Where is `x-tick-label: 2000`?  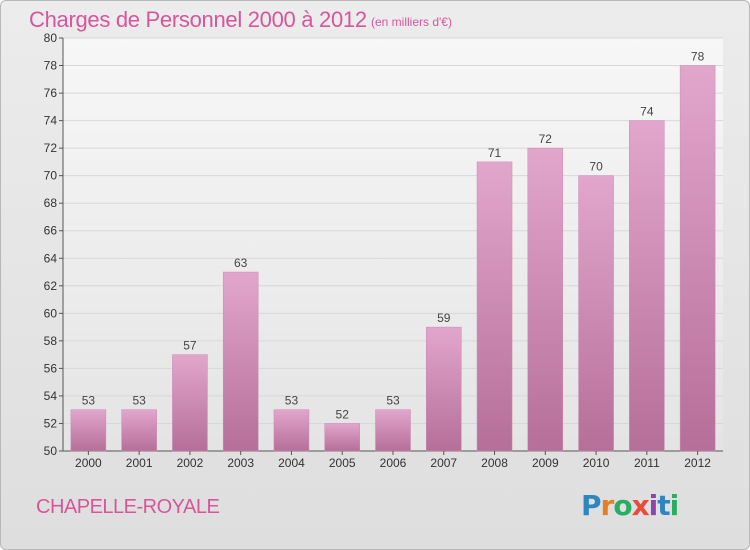 x-tick-label: 2000 is located at coordinates (88, 463).